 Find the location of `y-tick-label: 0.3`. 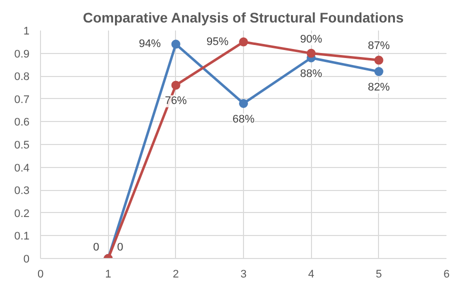

y-tick-label: 0.3 is located at coordinates (22, 191).